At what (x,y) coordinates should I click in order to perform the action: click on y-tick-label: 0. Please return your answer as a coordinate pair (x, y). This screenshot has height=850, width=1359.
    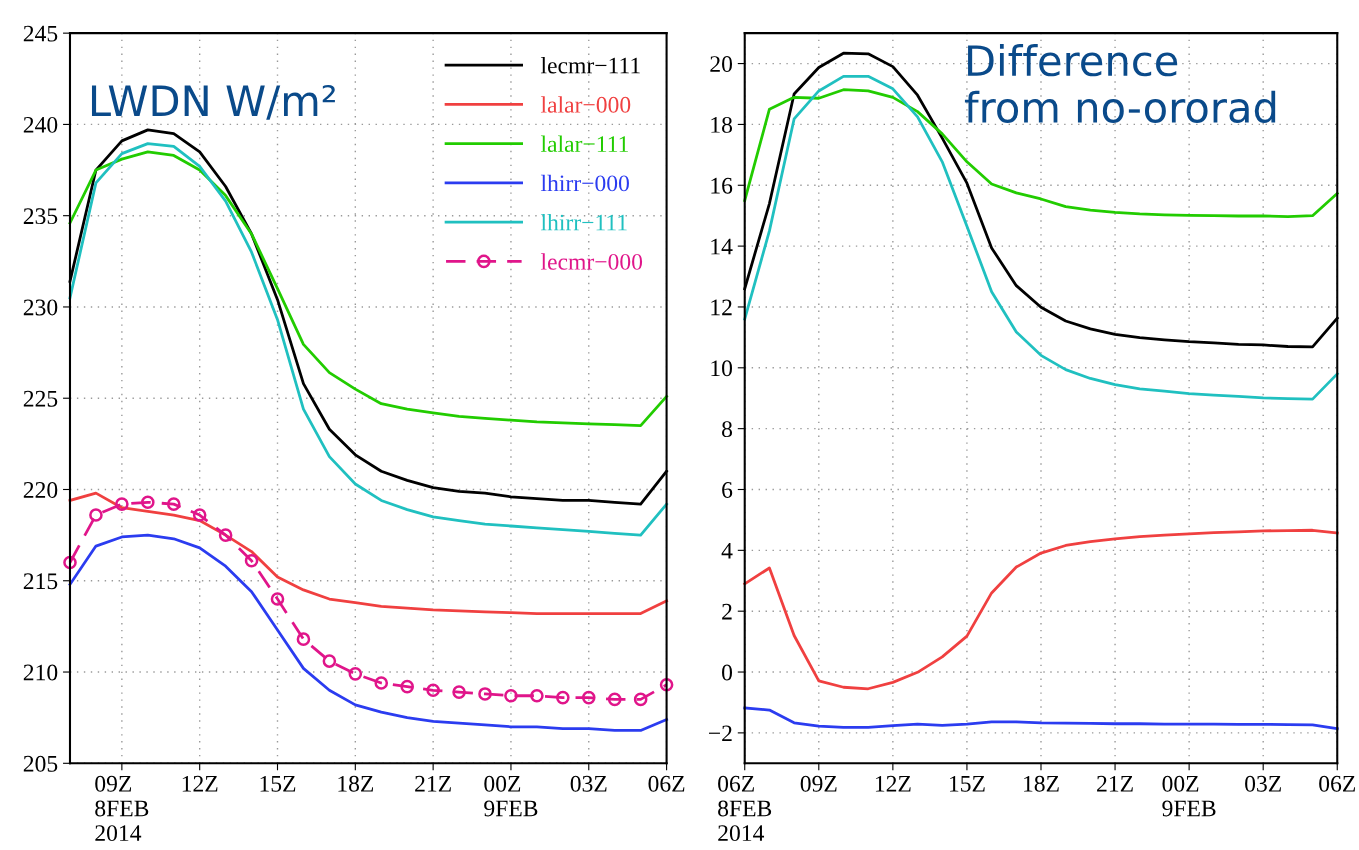
    Looking at the image, I should click on (727, 672).